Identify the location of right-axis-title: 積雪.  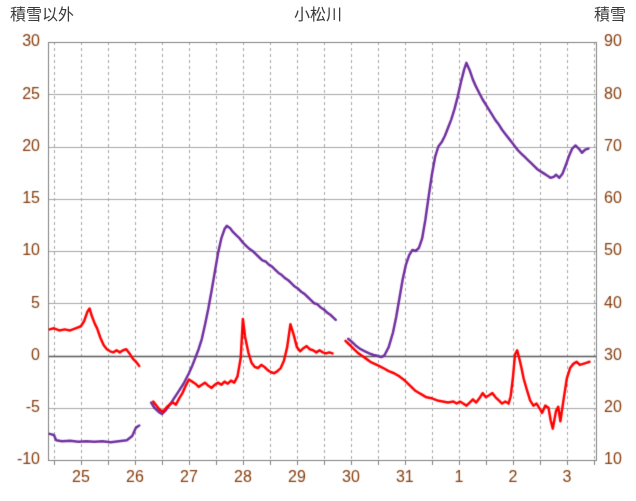
(609, 15).